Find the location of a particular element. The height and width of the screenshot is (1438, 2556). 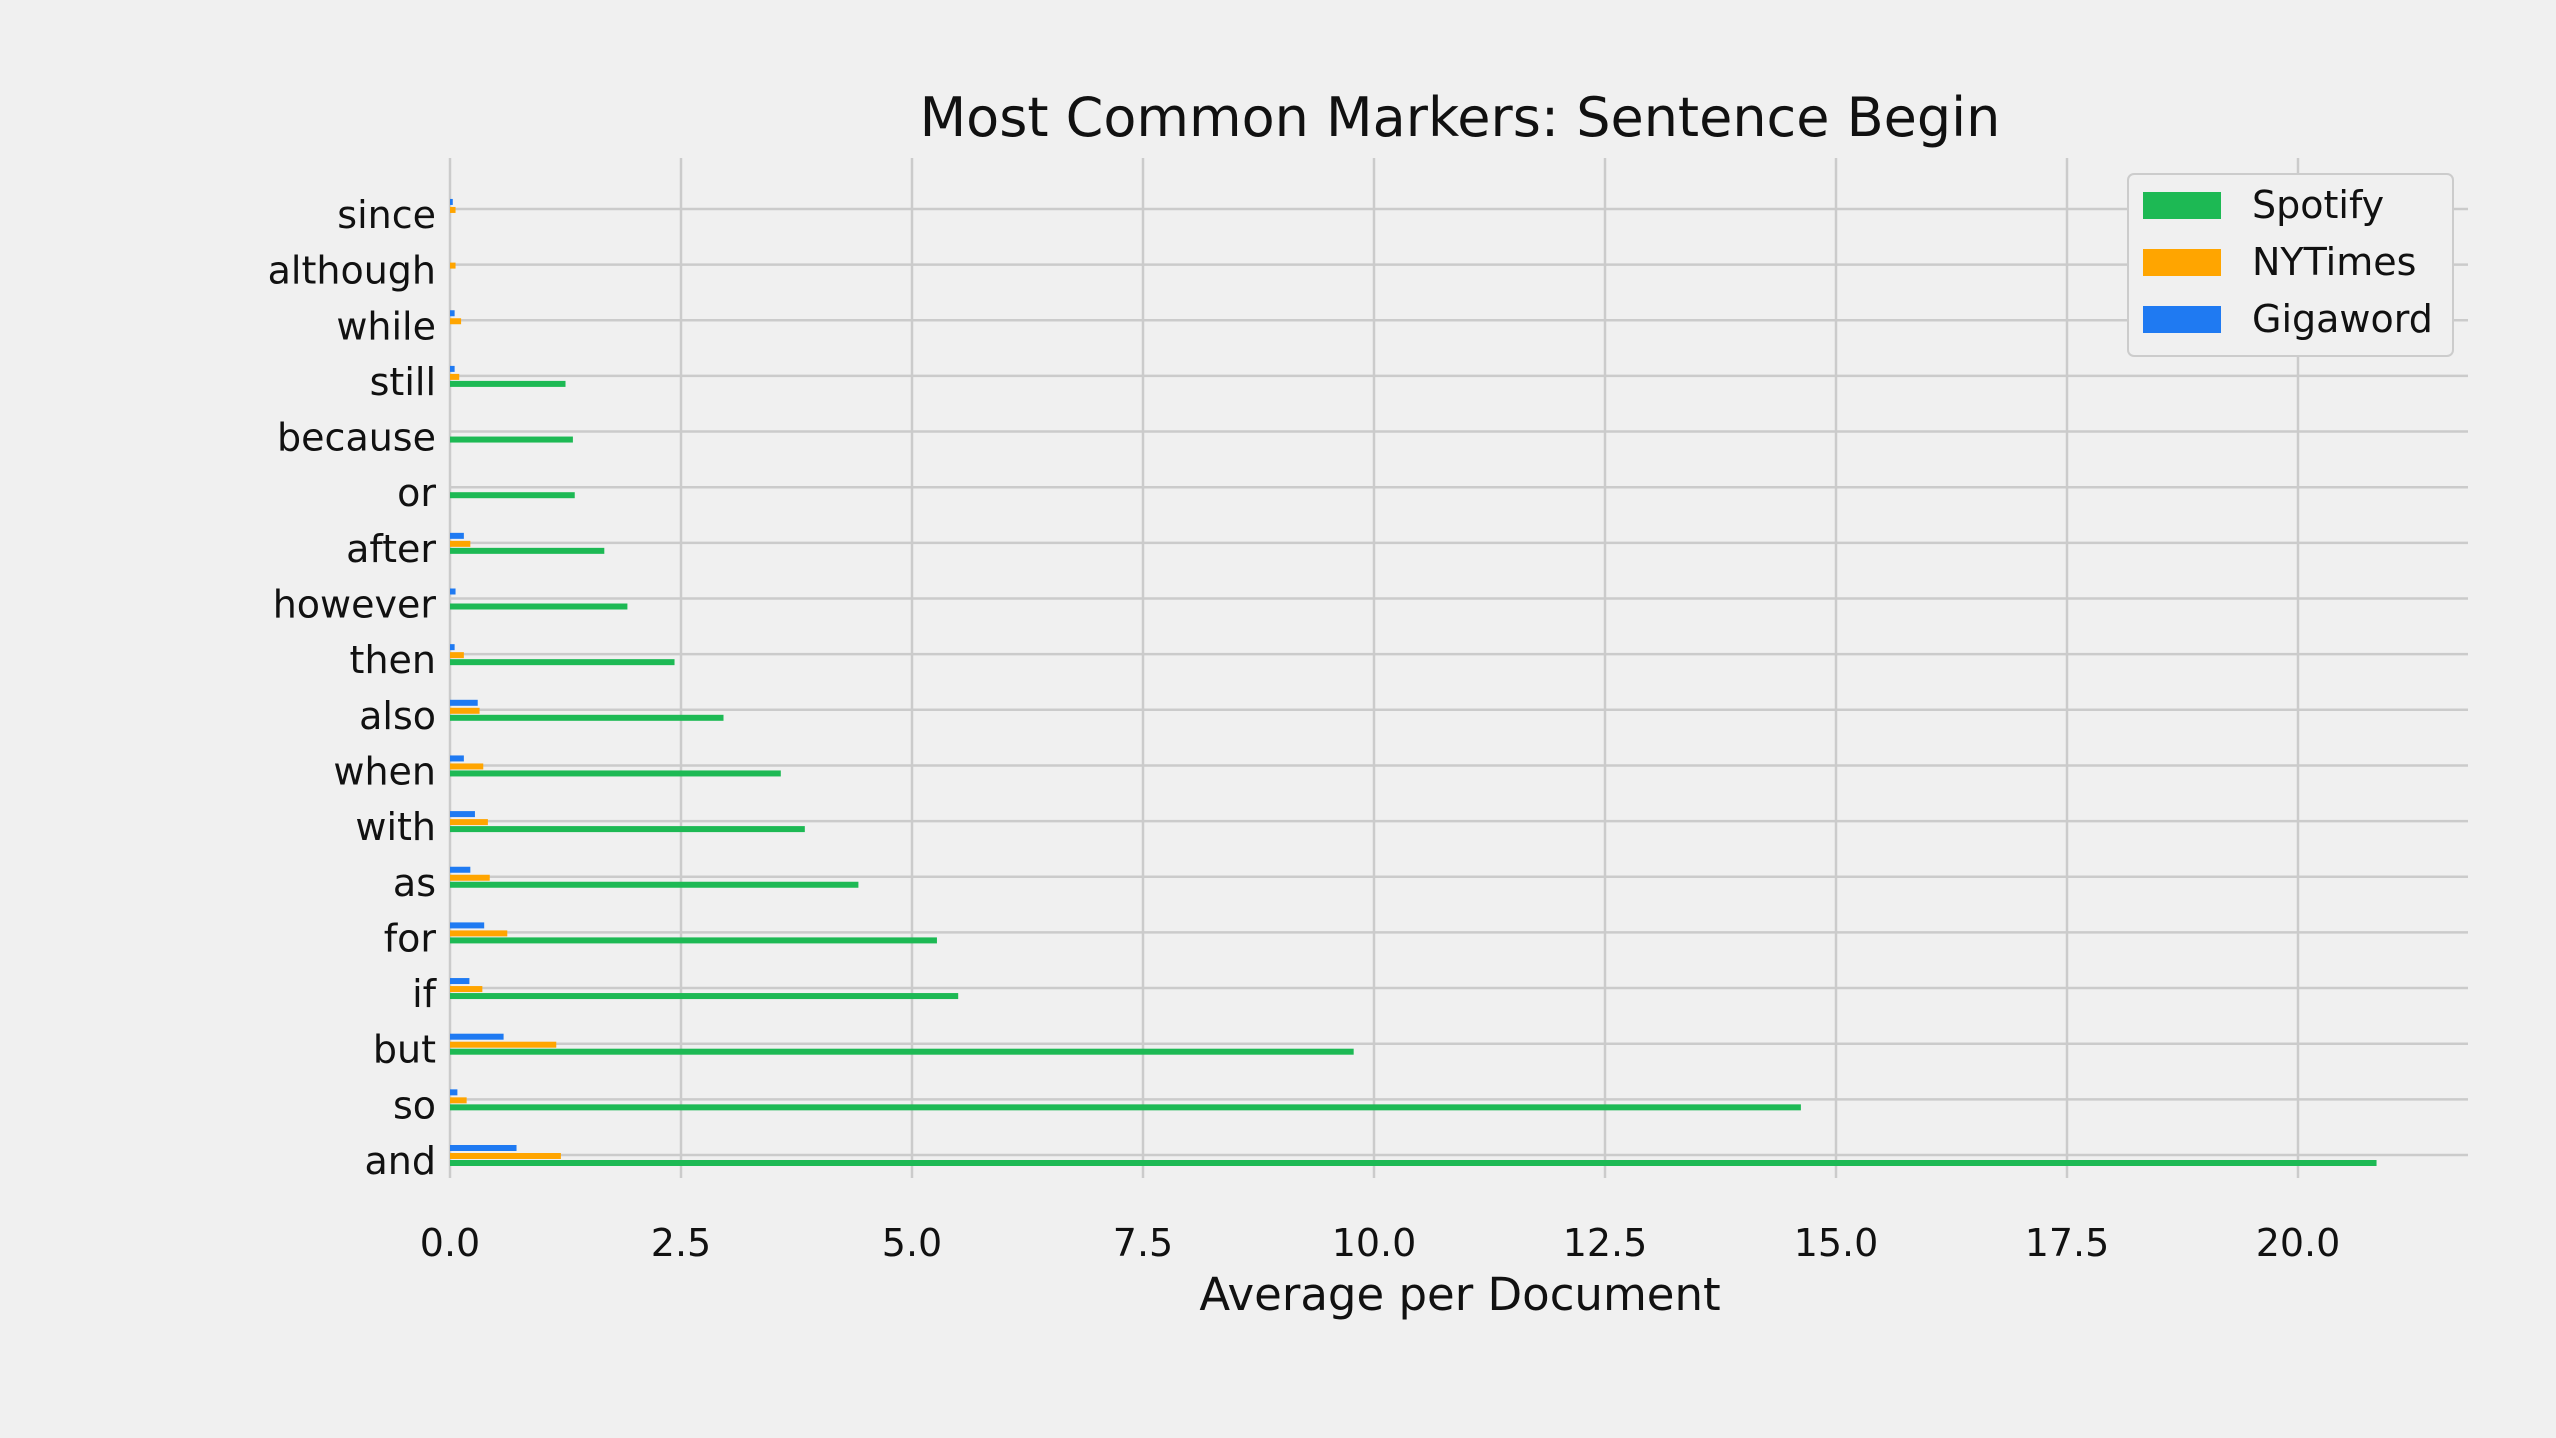

y-tick-label-but: but is located at coordinates (404, 1050).